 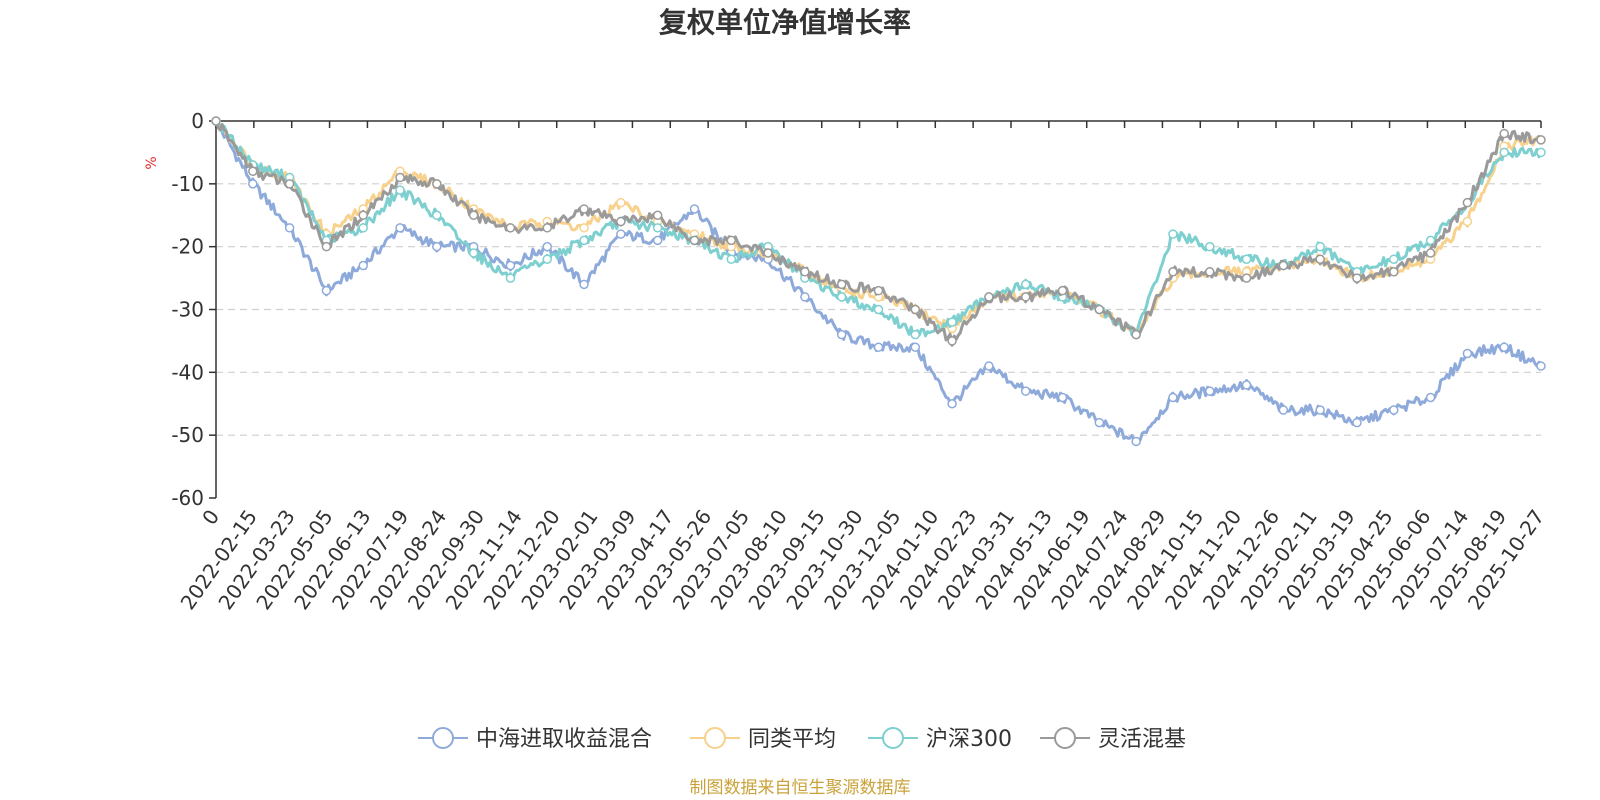 What do you see at coordinates (187, 435) in the screenshot?
I see `y-tick-label: -50` at bounding box center [187, 435].